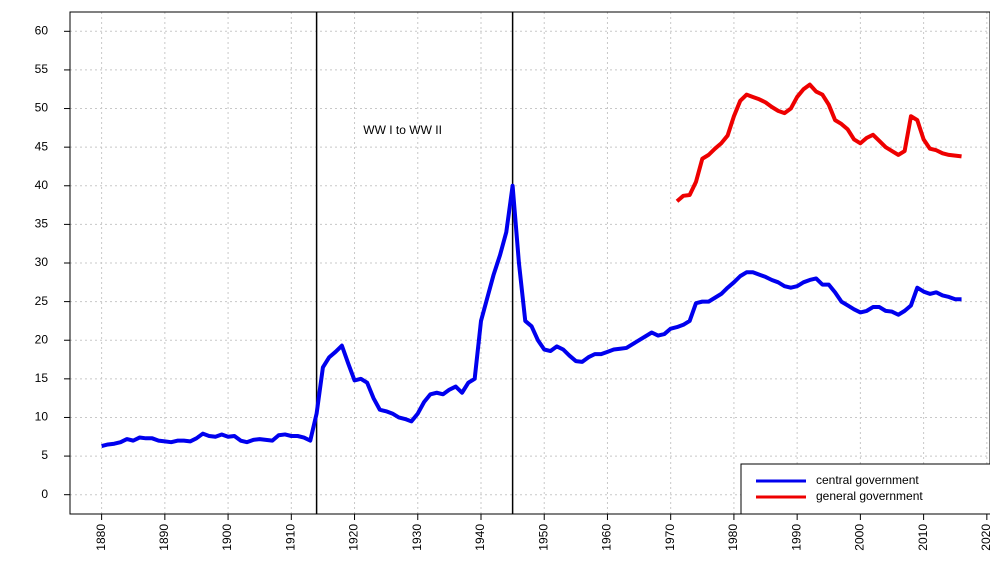  Describe the element at coordinates (42, 30) in the screenshot. I see `y-tick-label: 60` at that location.